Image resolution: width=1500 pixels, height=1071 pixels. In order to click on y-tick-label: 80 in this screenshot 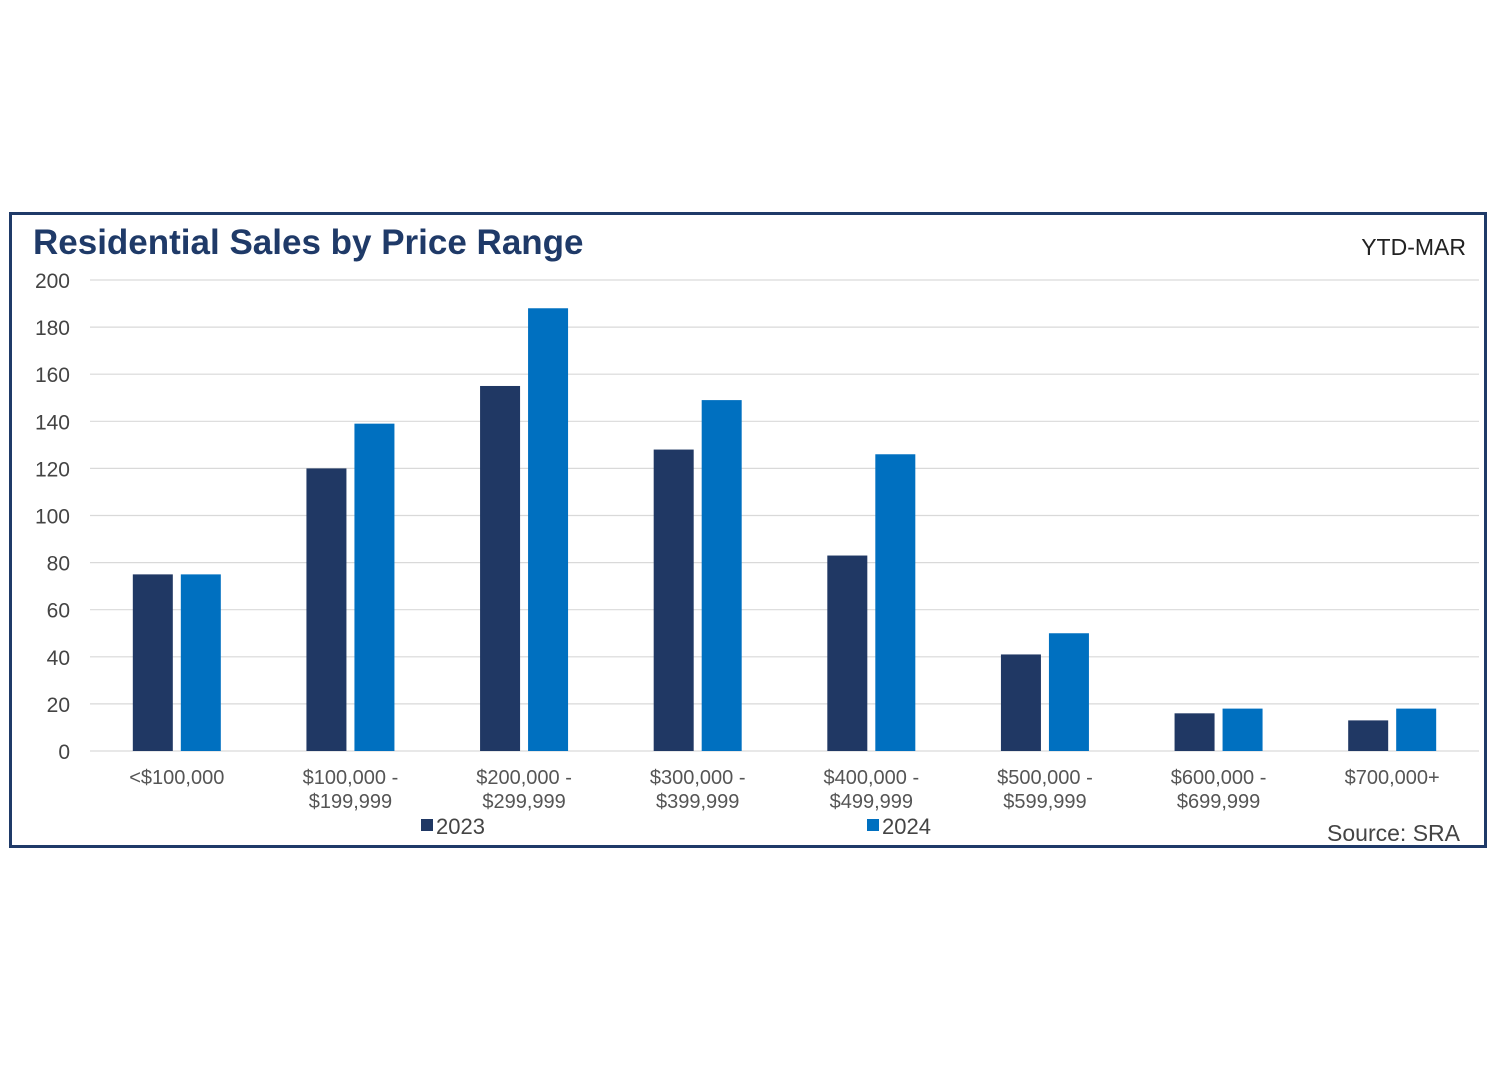, I will do `click(58, 564)`.